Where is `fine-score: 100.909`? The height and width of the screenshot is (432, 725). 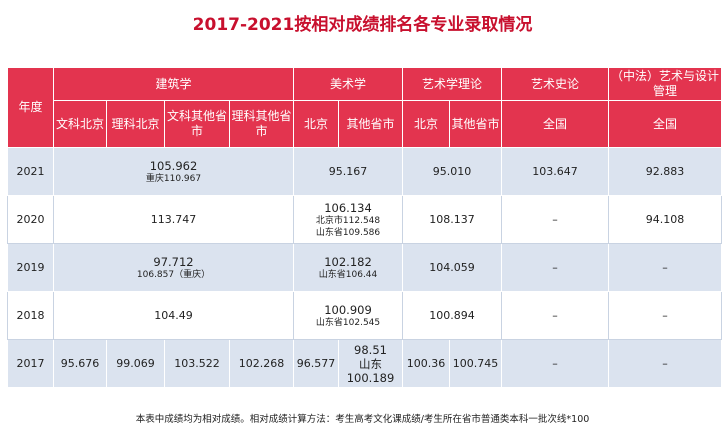
fine-score: 100.909 is located at coordinates (348, 309).